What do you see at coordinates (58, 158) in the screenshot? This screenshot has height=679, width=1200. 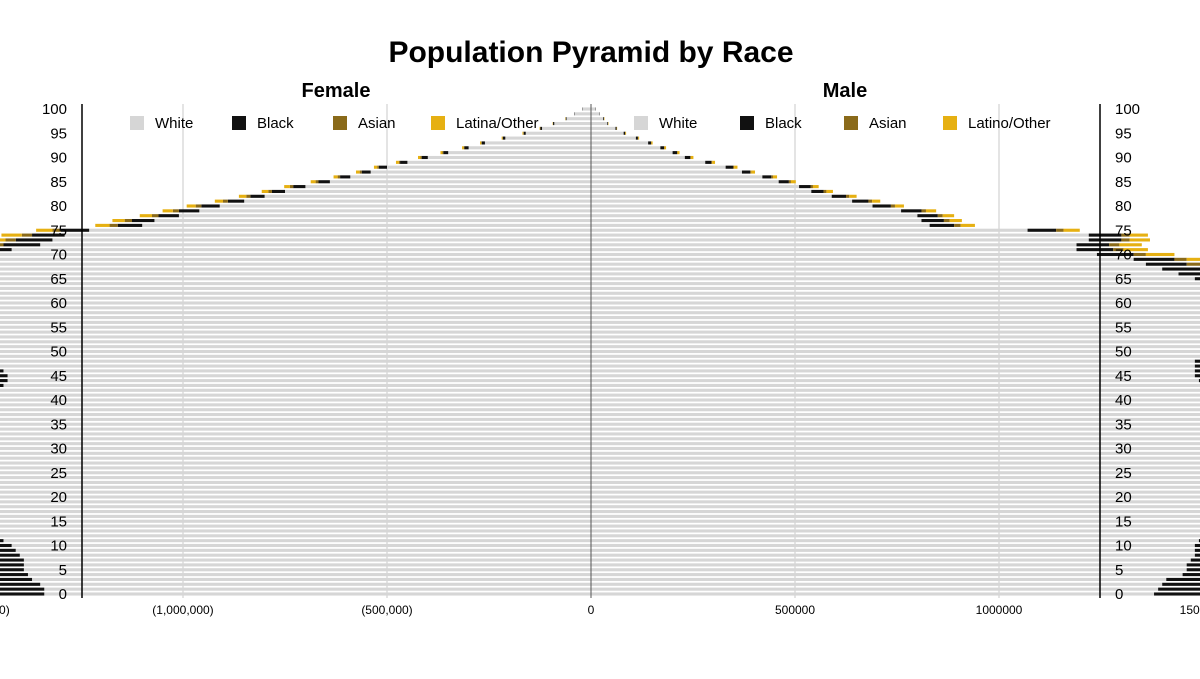 I see `y-tick-left-90: 90` at bounding box center [58, 158].